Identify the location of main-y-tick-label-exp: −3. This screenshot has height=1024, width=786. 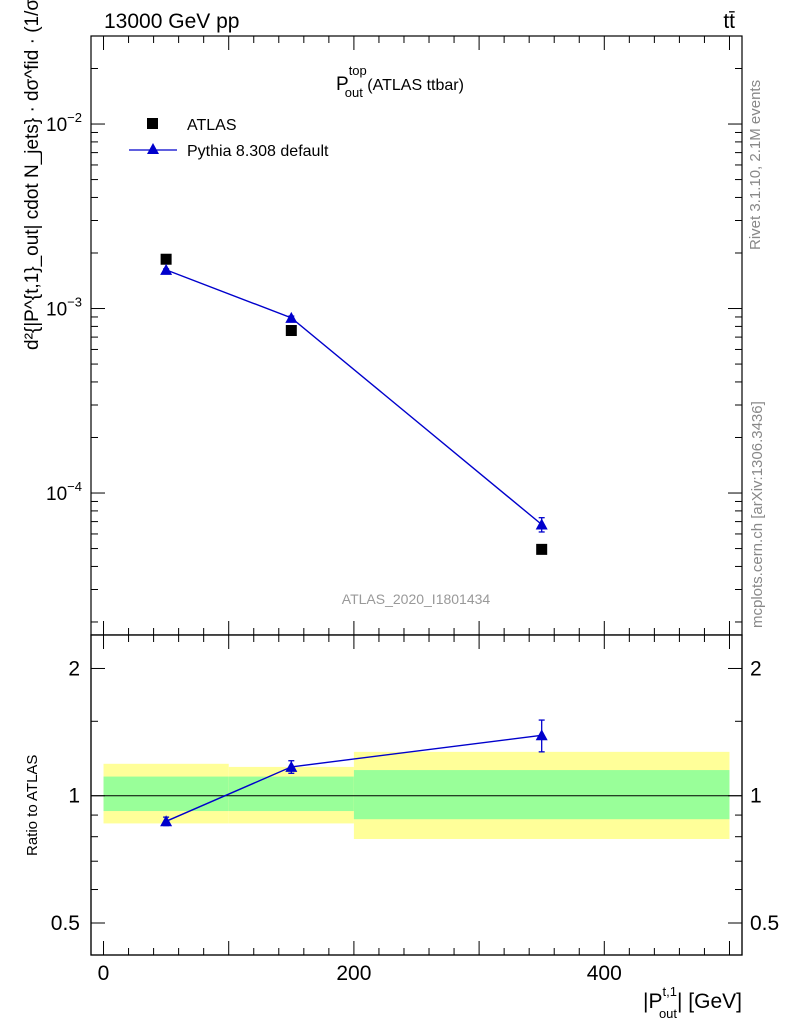
(74, 302).